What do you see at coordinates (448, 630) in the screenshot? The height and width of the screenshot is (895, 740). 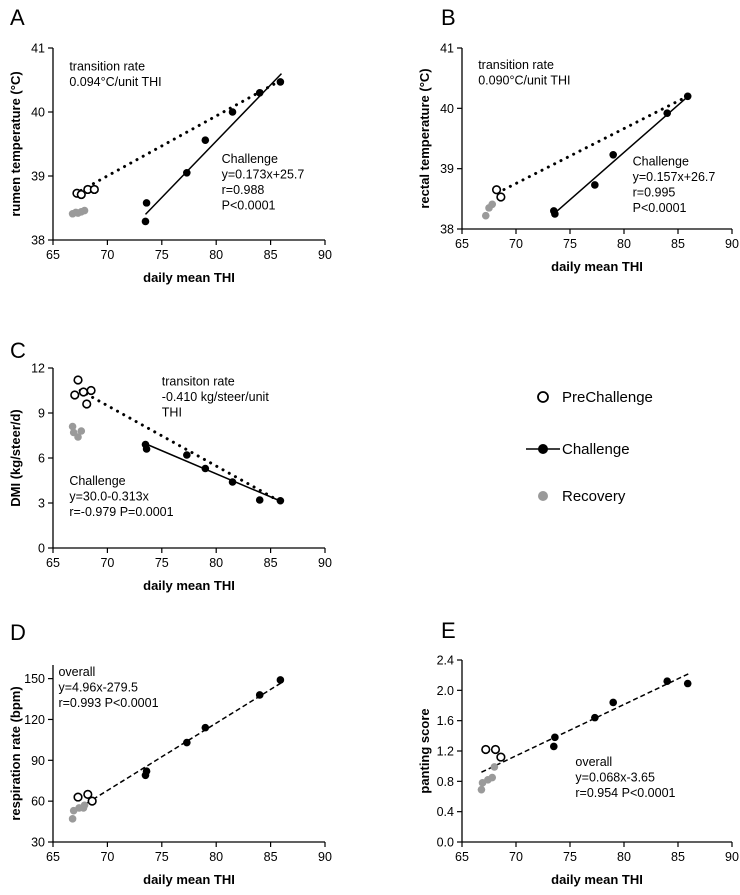 I see `panel-letter: E` at bounding box center [448, 630].